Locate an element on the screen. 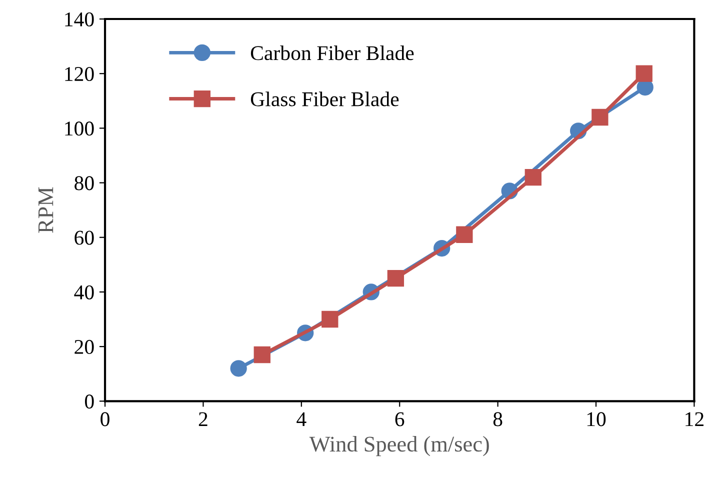 The width and height of the screenshot is (712, 481). x-tick-label: 2 is located at coordinates (203, 419).